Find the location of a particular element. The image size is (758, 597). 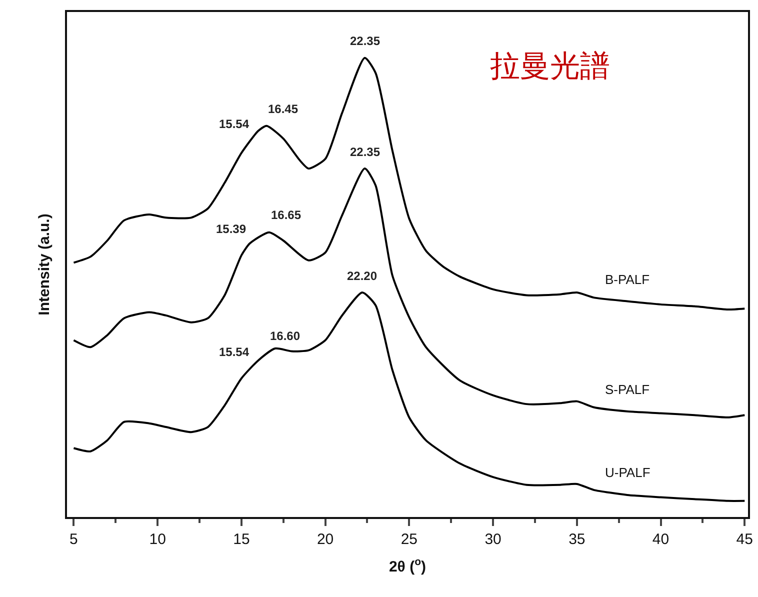

annotation: 16.65 is located at coordinates (286, 215).